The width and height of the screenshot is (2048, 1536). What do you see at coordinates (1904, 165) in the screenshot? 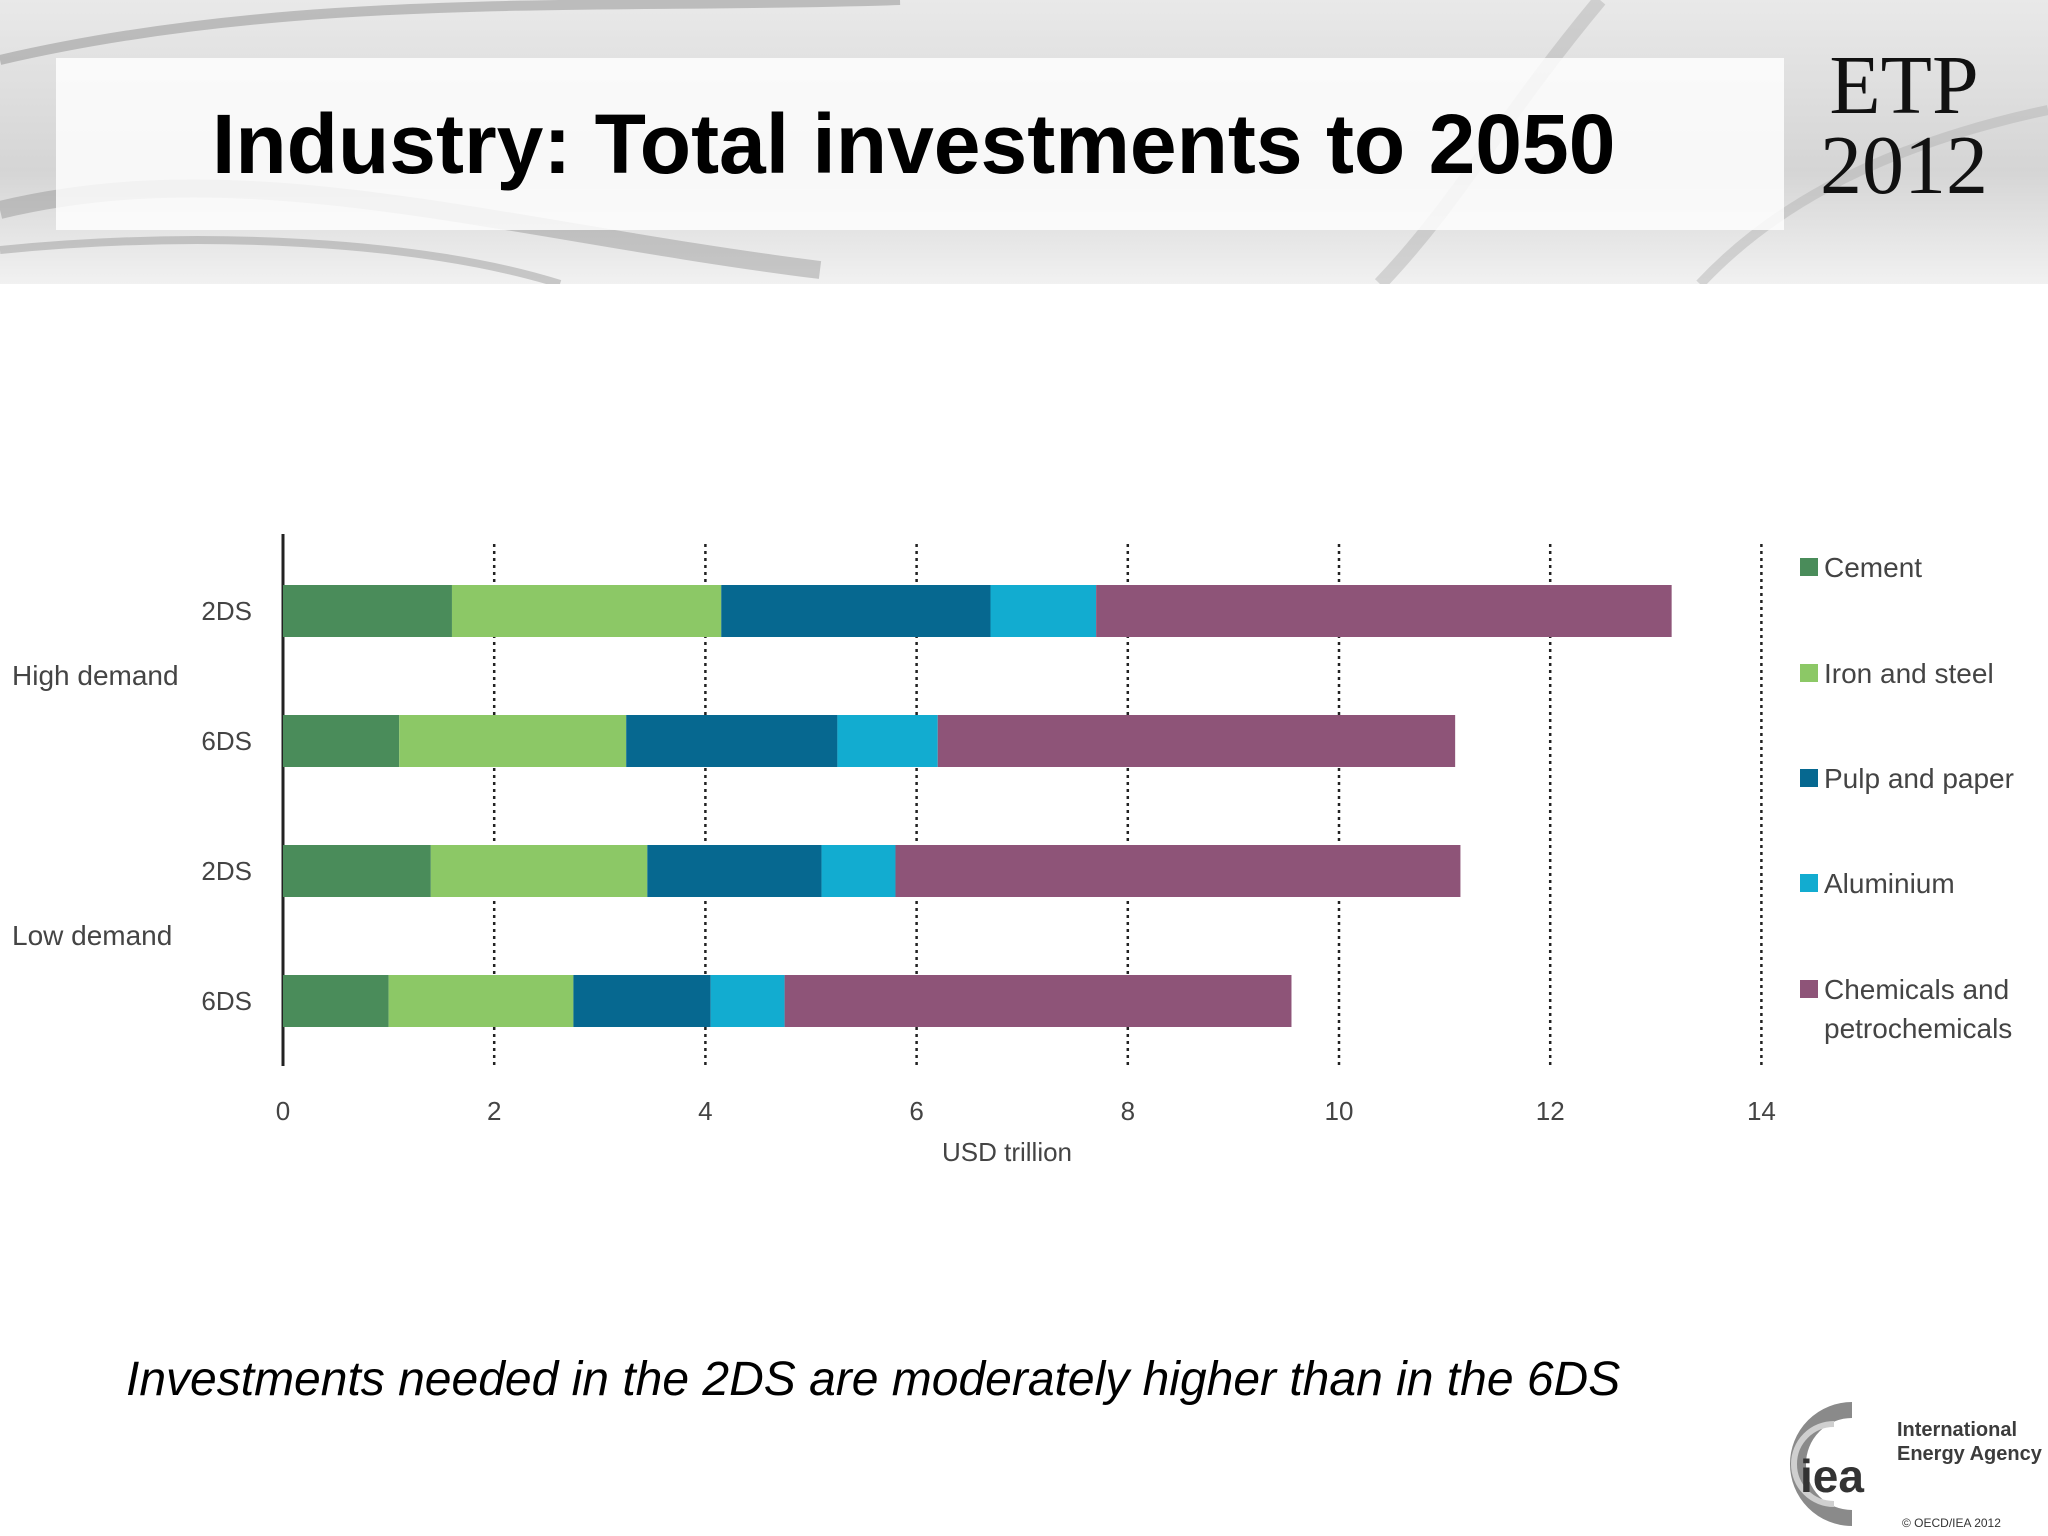
I see `etp-badge-line2: 2012` at bounding box center [1904, 165].